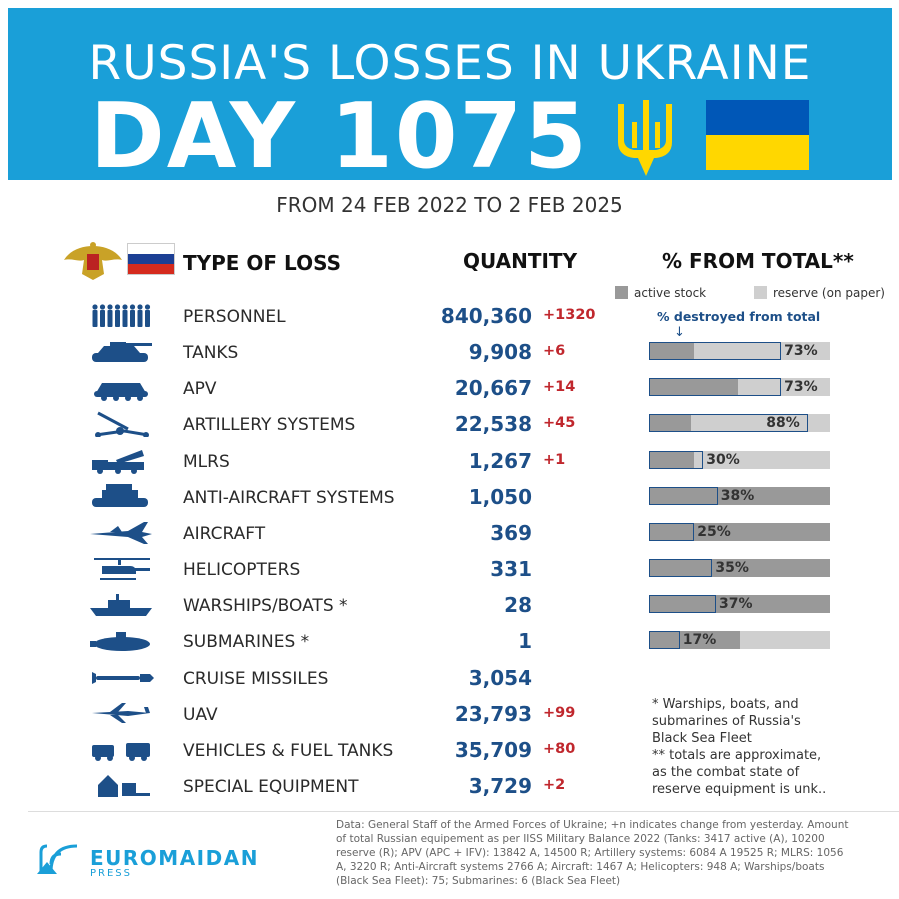 This screenshot has width=899, height=899. Describe the element at coordinates (493, 713) in the screenshot. I see `loss-quantity: 23,793` at that location.